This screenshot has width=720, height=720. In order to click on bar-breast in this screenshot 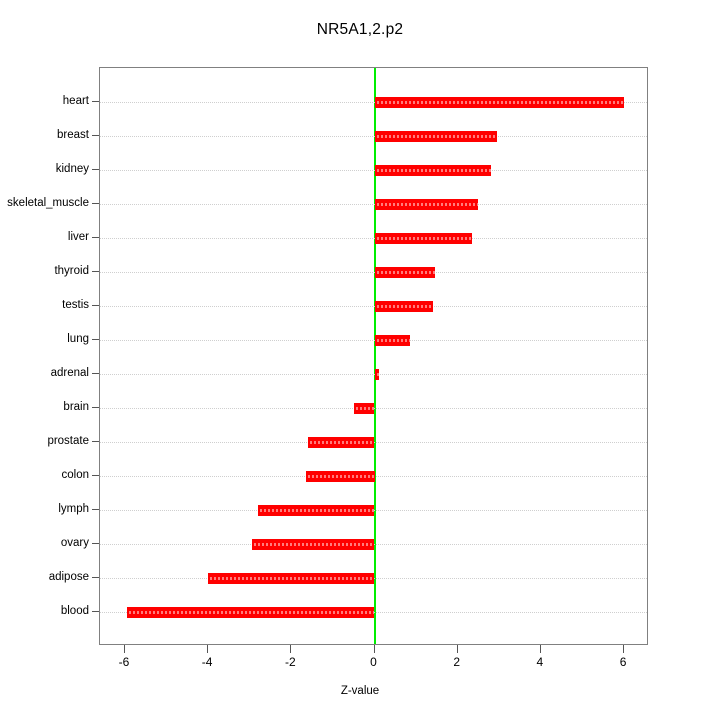, I will do `click(436, 136)`.